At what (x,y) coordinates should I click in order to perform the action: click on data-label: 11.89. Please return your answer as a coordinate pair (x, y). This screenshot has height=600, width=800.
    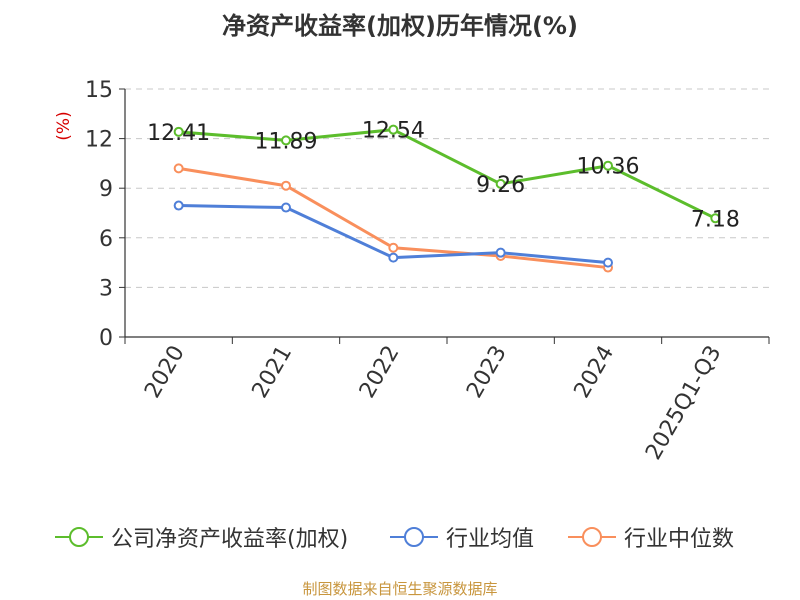
    Looking at the image, I should click on (286, 141).